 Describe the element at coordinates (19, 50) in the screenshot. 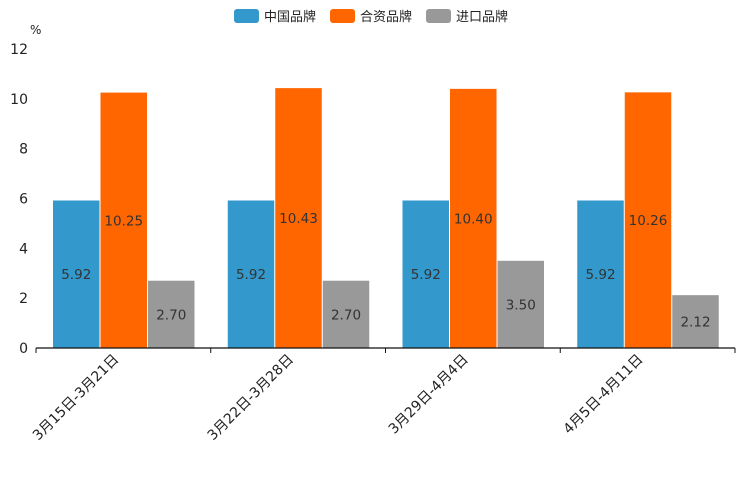

I see `y-tick-label: 12` at that location.